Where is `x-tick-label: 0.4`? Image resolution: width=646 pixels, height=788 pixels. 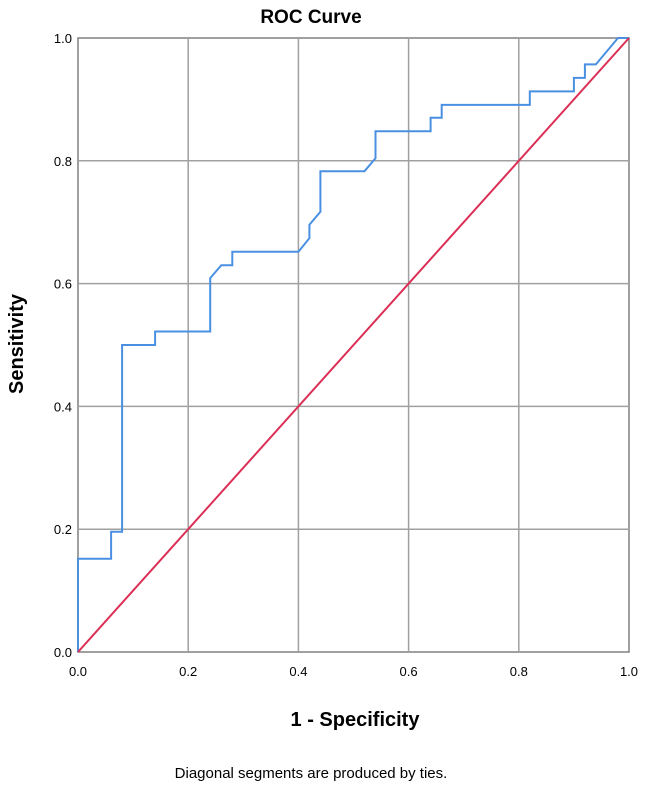 x-tick-label: 0.4 is located at coordinates (298, 671).